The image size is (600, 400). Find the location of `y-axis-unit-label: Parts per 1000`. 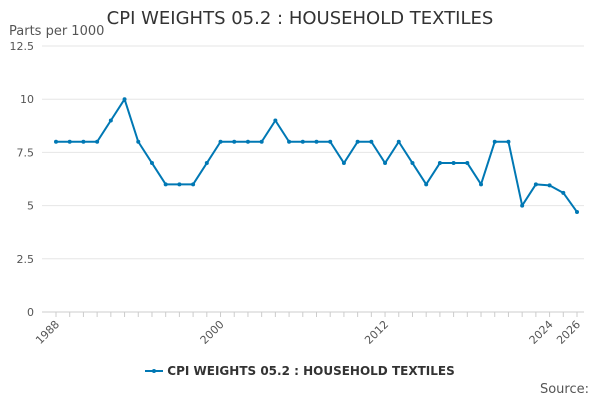

y-axis-unit-label: Parts per 1000 is located at coordinates (57, 31).